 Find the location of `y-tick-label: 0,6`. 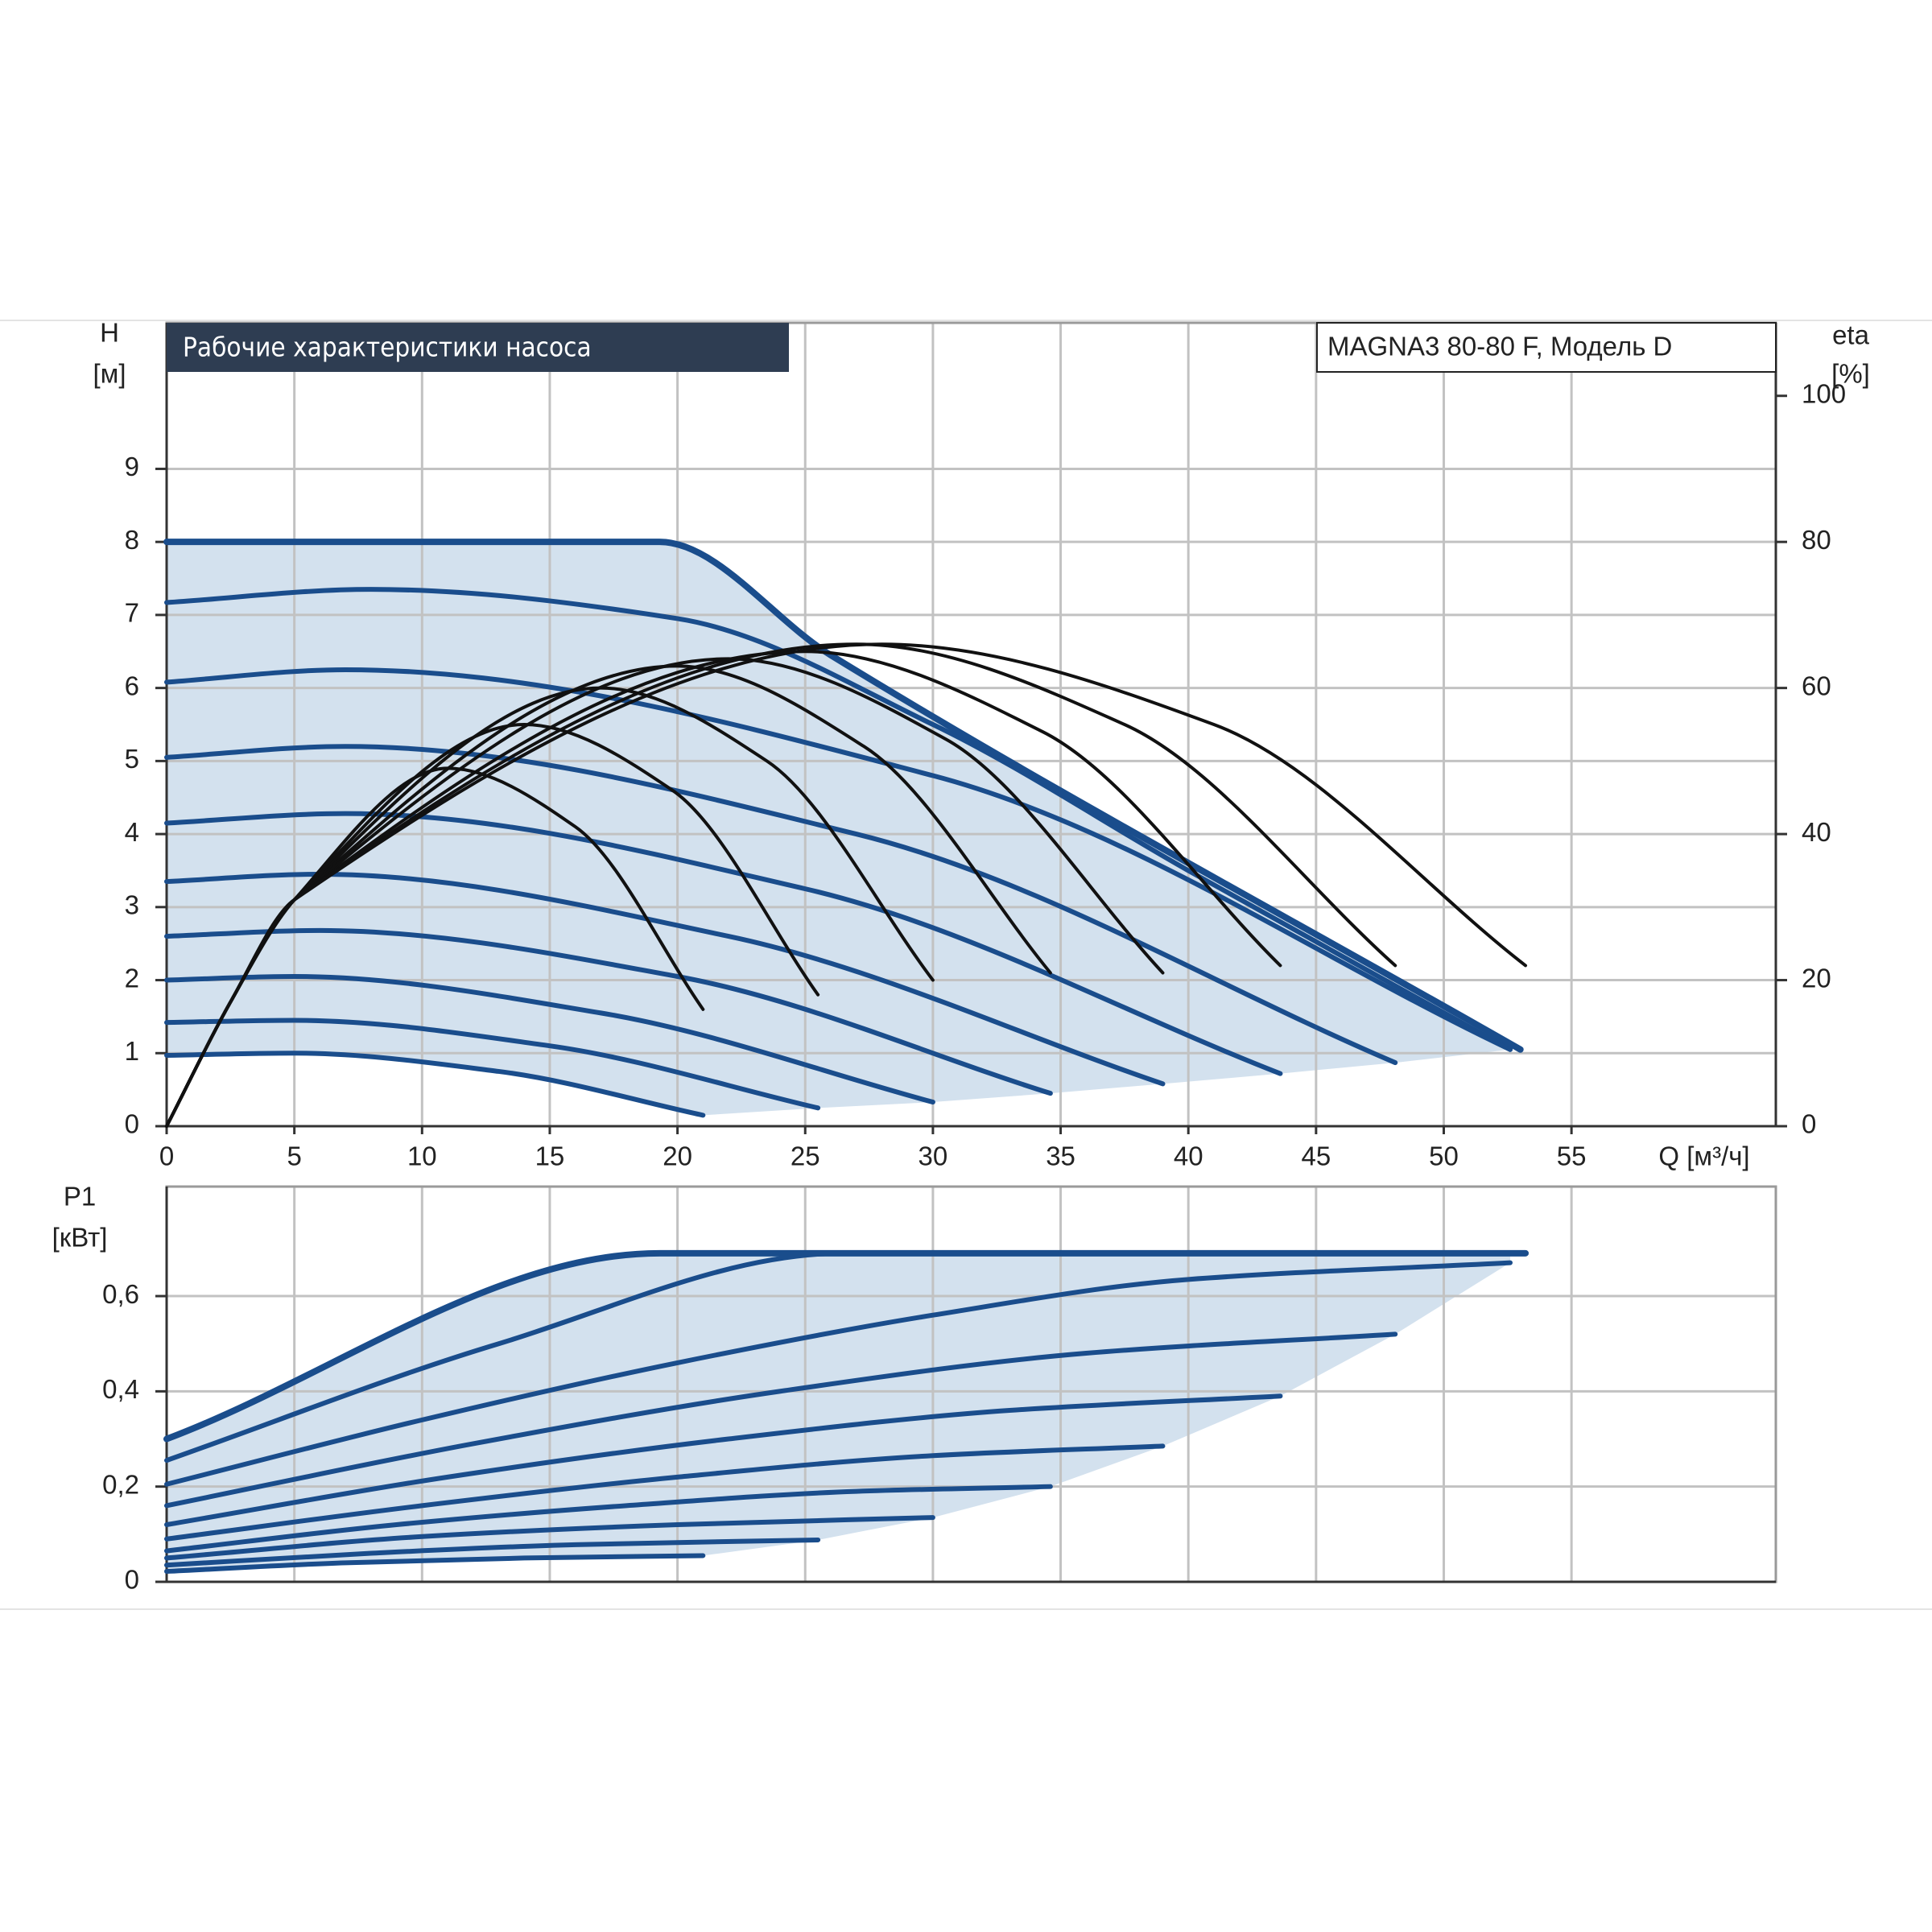

y-tick-label: 0,6 is located at coordinates (121, 1294).